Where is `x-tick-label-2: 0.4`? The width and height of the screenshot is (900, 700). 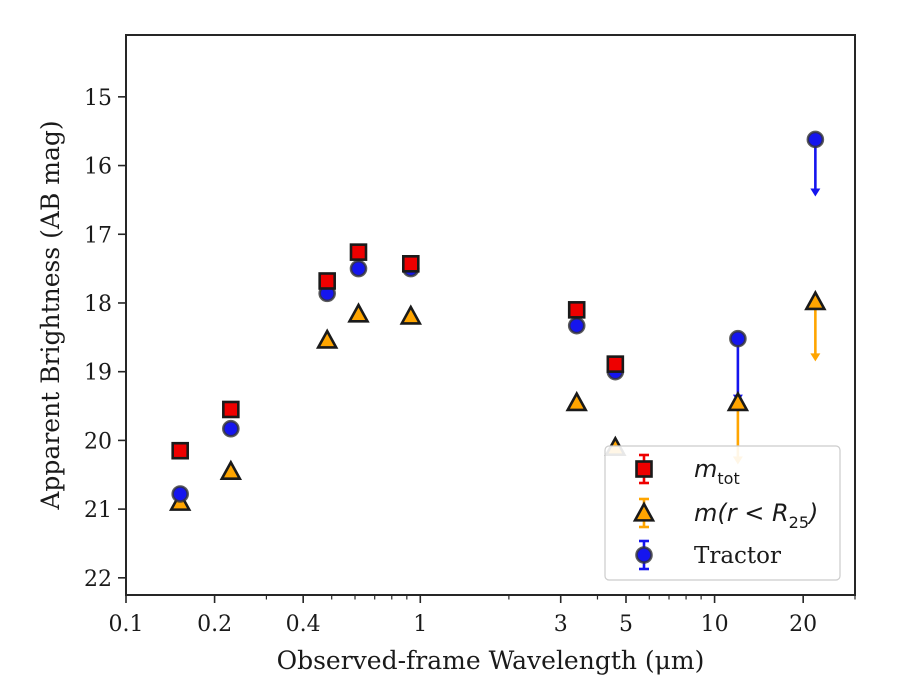
x-tick-label-2: 0.4 is located at coordinates (303, 624).